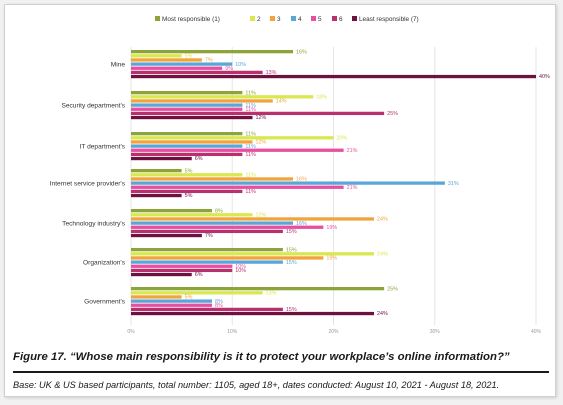 This screenshot has width=563, height=405. Describe the element at coordinates (321, 97) in the screenshot. I see `data-label: 18%` at that location.